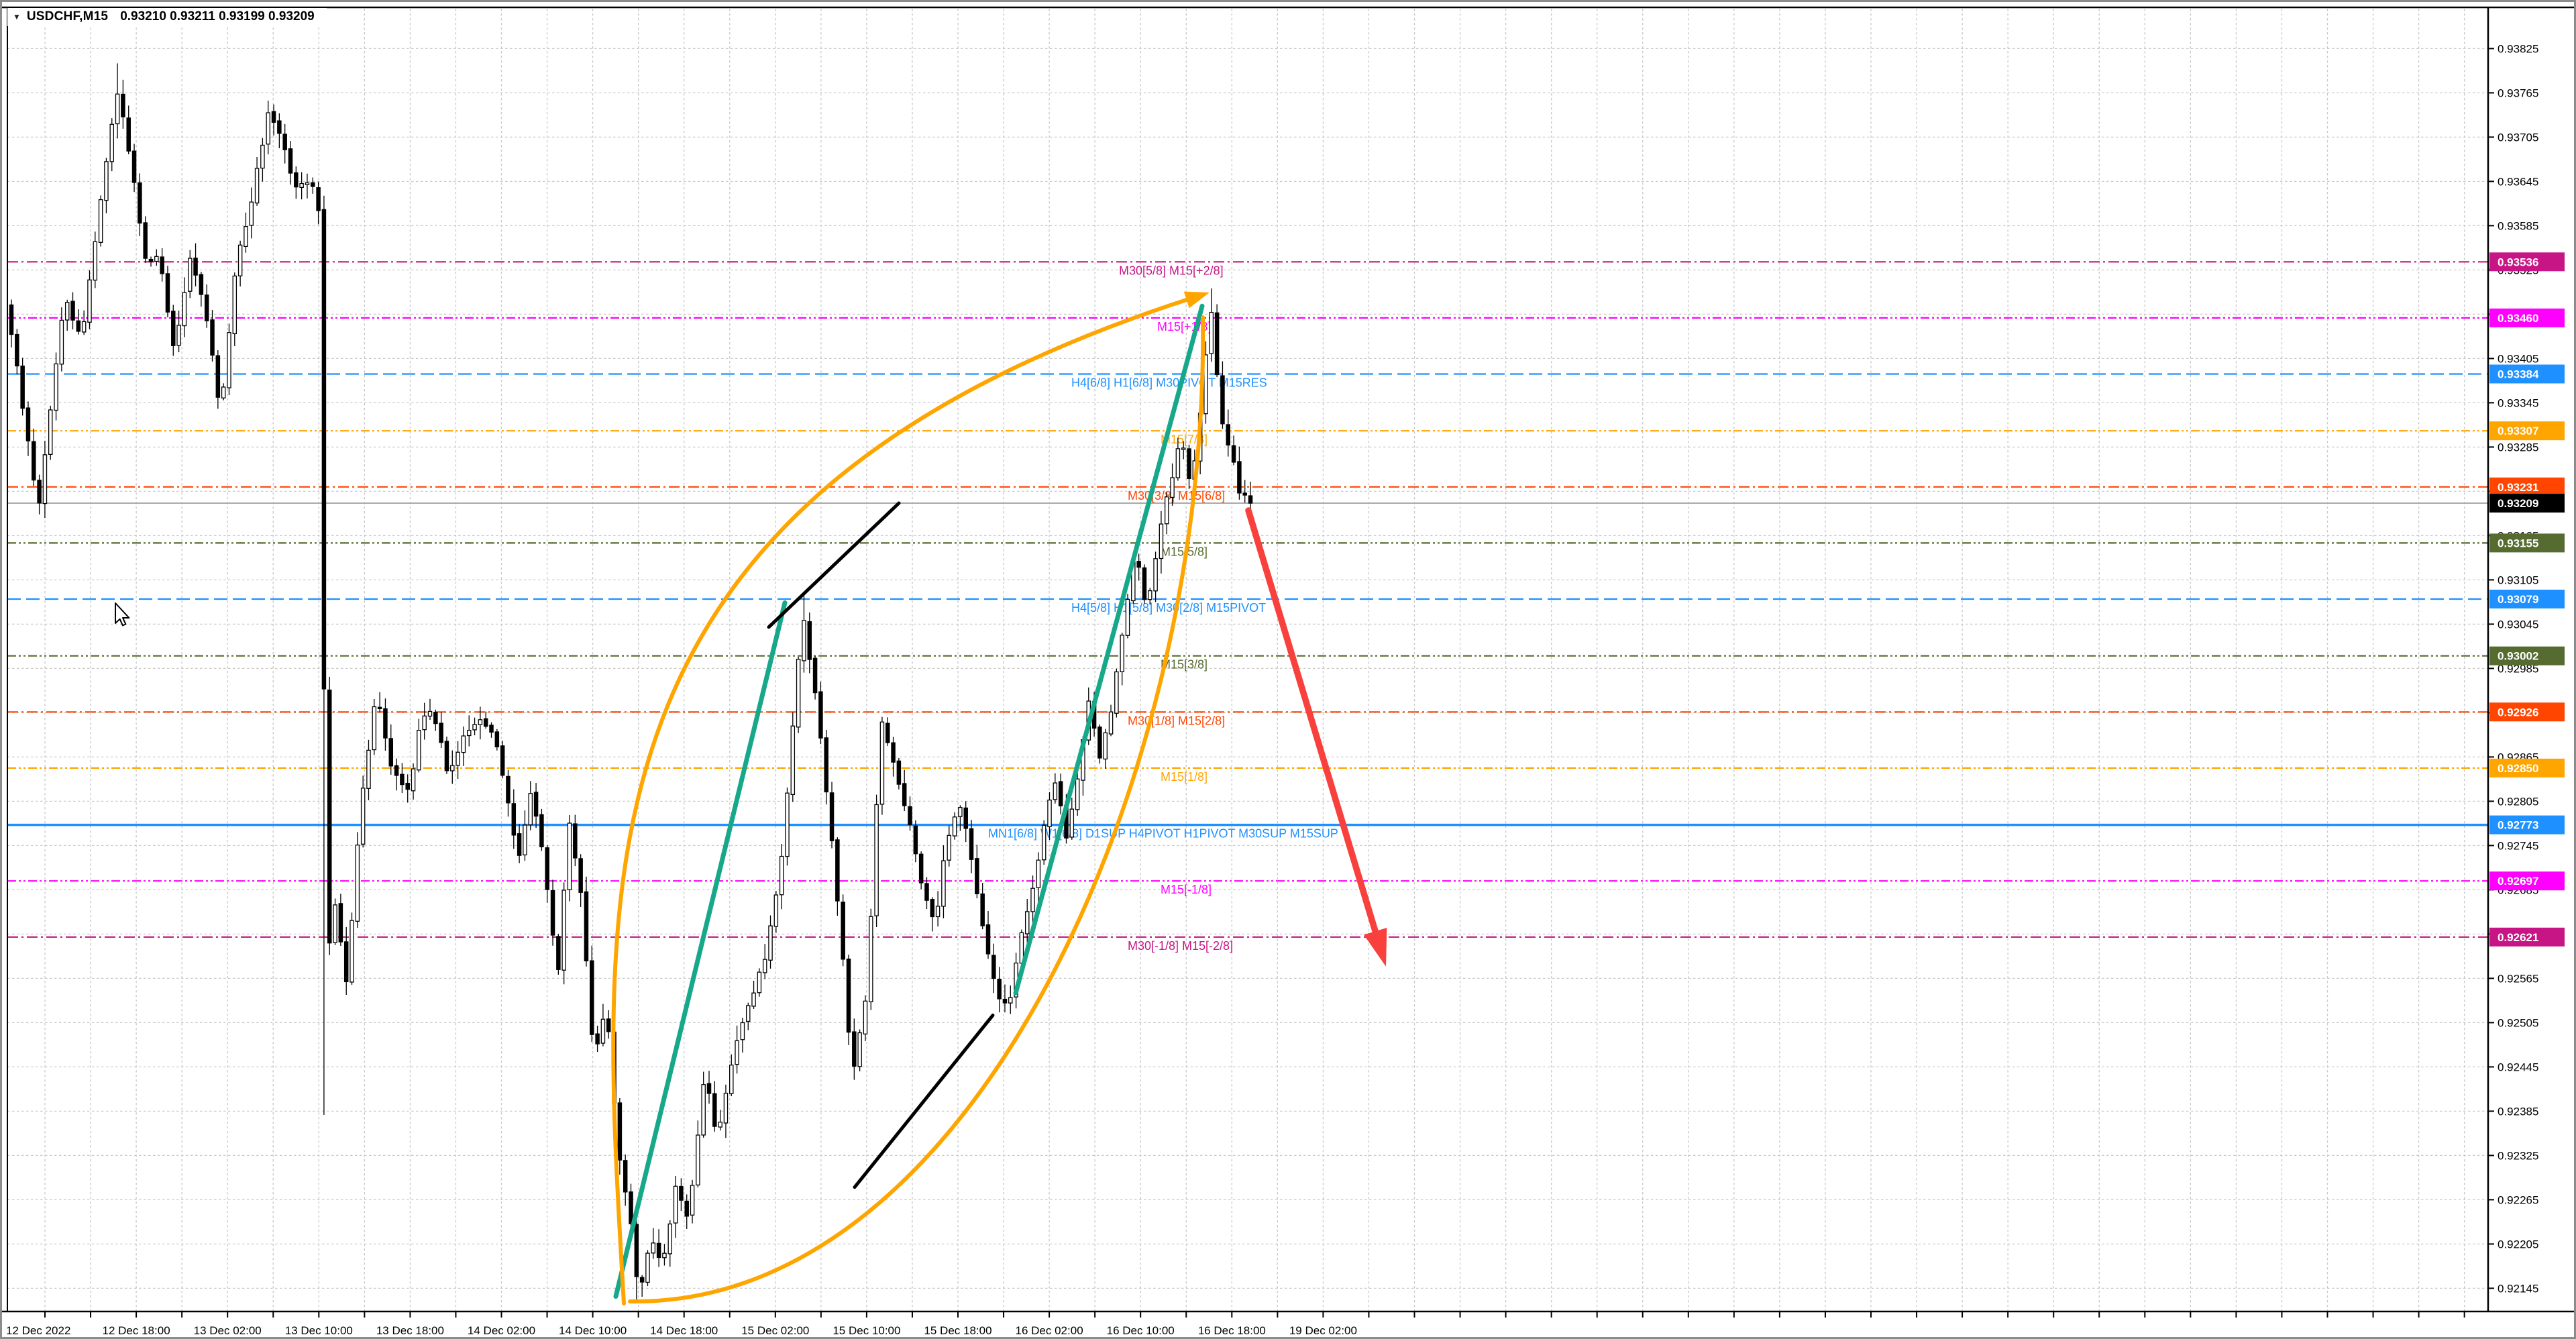 The image size is (2576, 1339). What do you see at coordinates (501, 1330) in the screenshot?
I see `time-axis-label: 14 Dec 02:00` at bounding box center [501, 1330].